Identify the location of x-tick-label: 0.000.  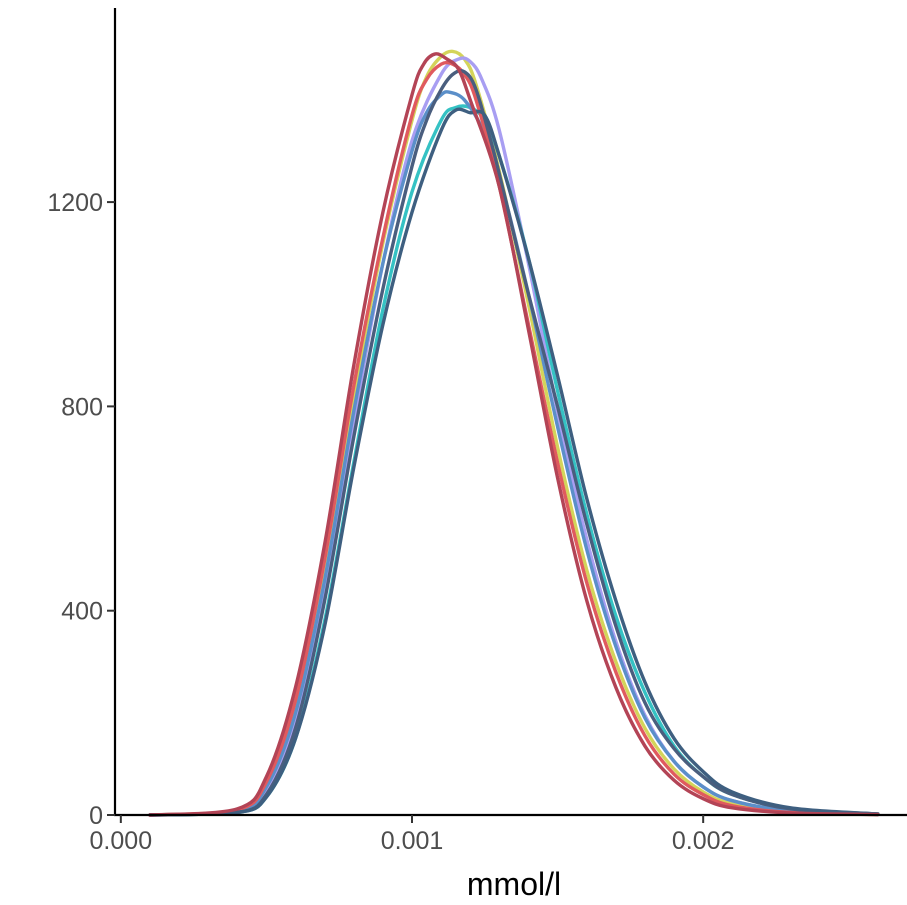
(121, 841).